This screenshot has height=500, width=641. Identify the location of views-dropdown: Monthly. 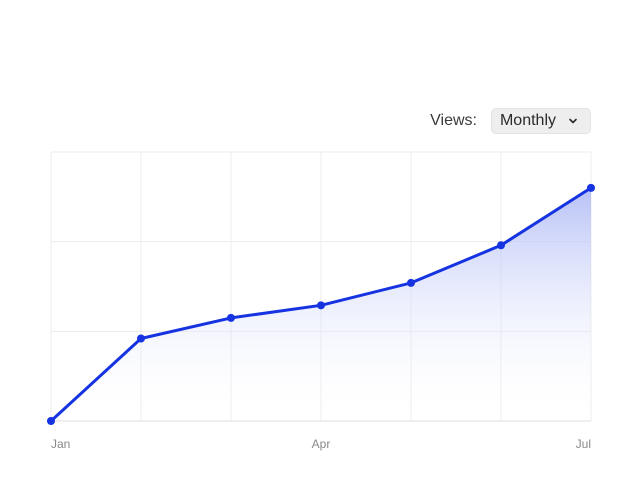
(540, 121).